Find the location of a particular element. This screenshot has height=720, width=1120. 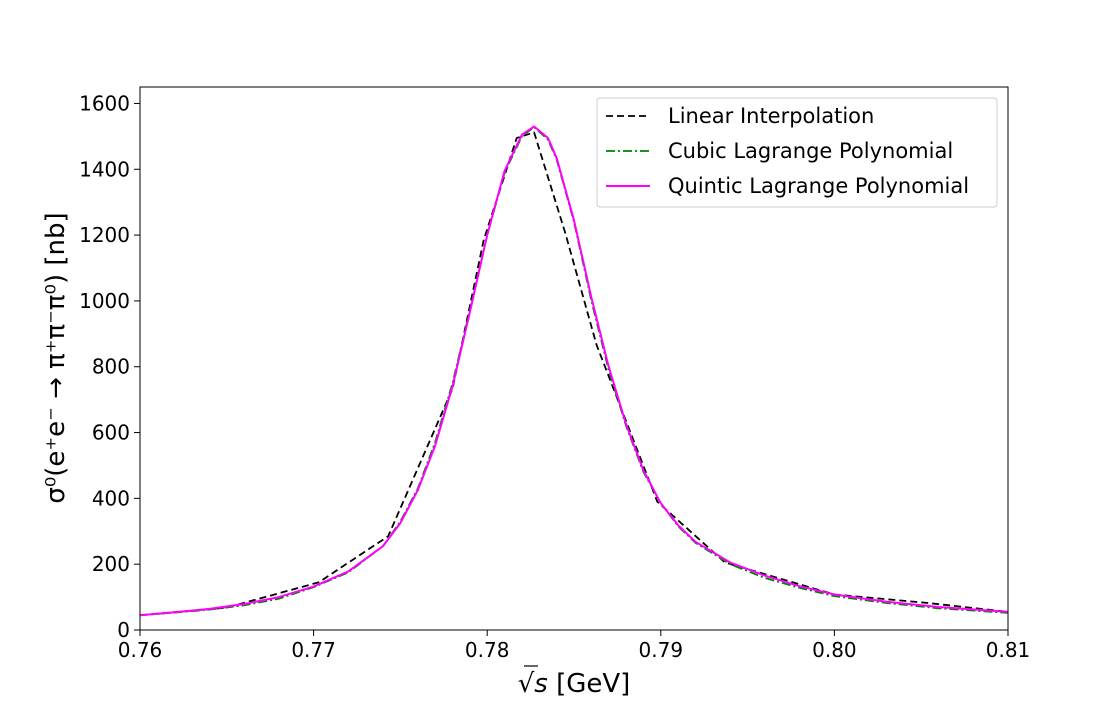

y-tick-label: 800 is located at coordinates (111, 367).